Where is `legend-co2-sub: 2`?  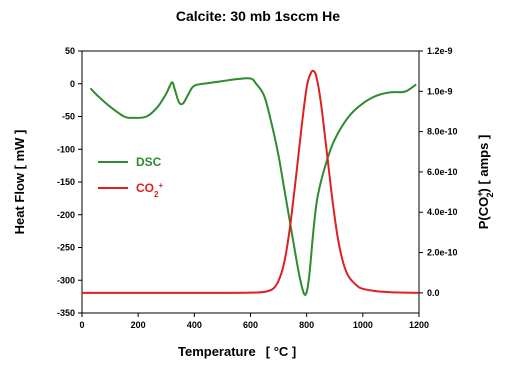 legend-co2-sub: 2 is located at coordinates (156, 194).